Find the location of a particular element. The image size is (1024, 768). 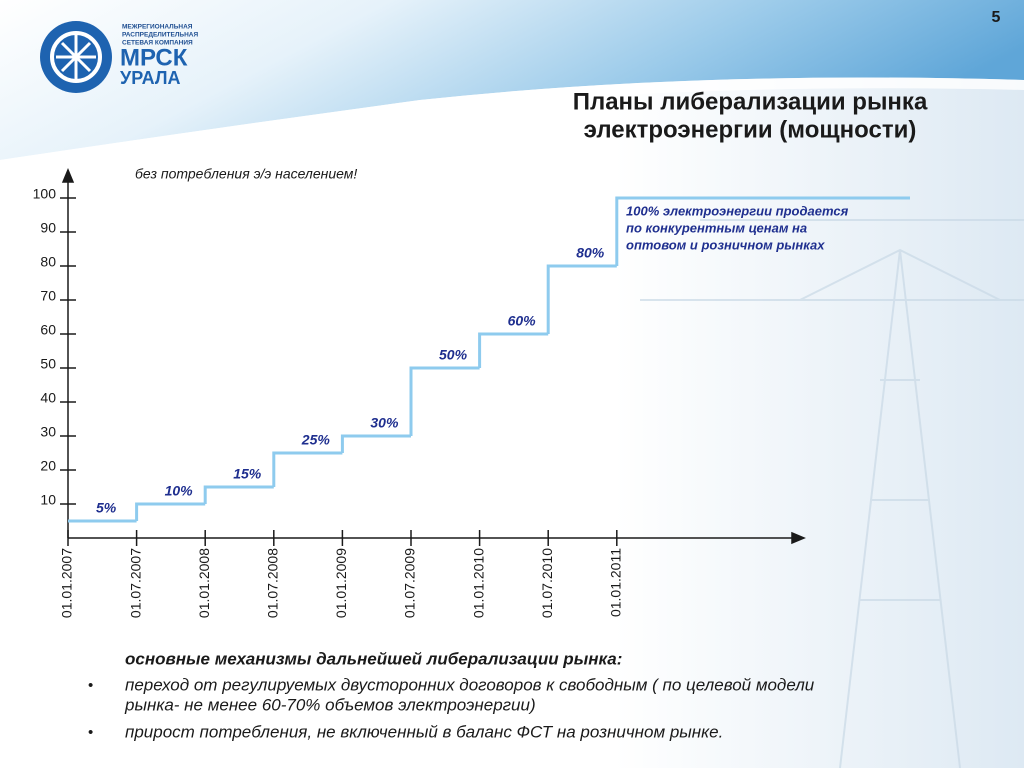

value-label: 80% is located at coordinates (590, 253).